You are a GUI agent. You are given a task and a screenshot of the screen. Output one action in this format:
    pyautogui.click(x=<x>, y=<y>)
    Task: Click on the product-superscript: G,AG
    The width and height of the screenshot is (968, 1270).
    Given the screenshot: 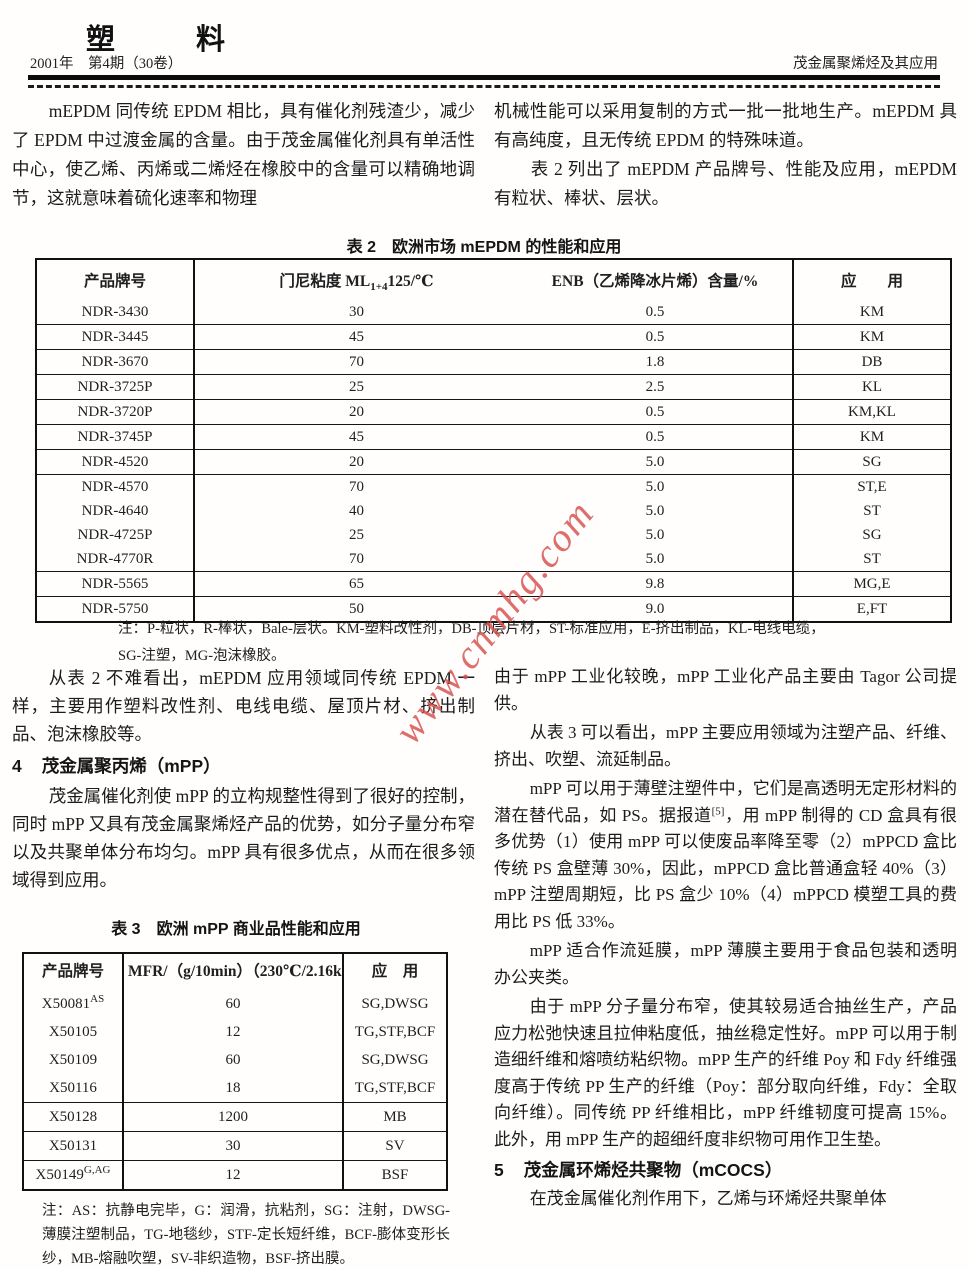 What is the action you would take?
    pyautogui.click(x=97, y=1170)
    